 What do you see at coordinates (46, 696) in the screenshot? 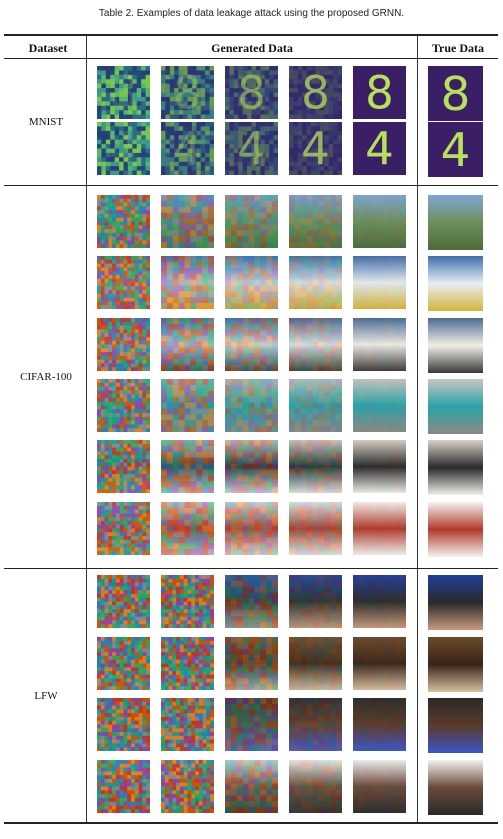
I see `dataset-label-lfw: LFW` at bounding box center [46, 696].